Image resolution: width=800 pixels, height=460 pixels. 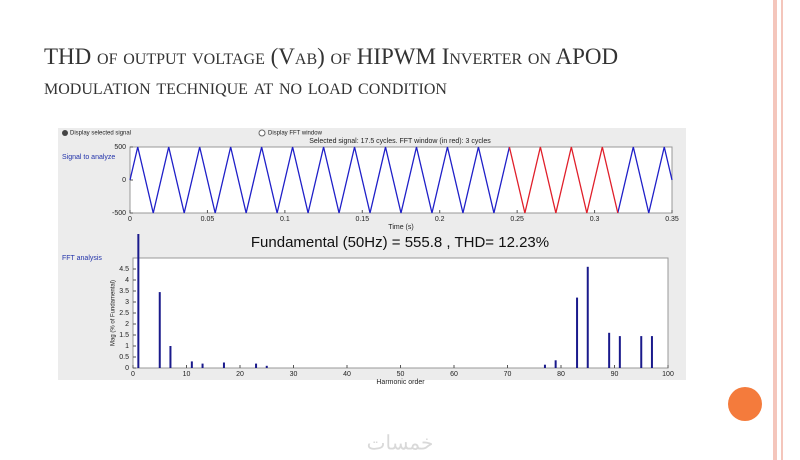 I want to click on y-tick-label: 500, so click(x=120, y=147).